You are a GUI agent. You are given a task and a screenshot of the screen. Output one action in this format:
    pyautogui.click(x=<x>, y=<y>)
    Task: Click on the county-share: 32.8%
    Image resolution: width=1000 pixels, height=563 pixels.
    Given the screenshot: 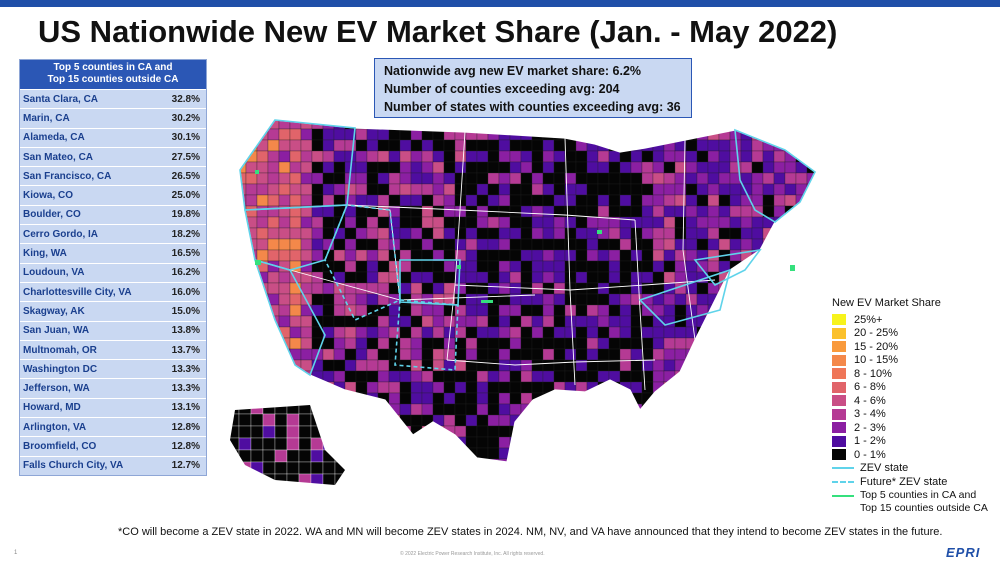 What is the action you would take?
    pyautogui.click(x=185, y=99)
    